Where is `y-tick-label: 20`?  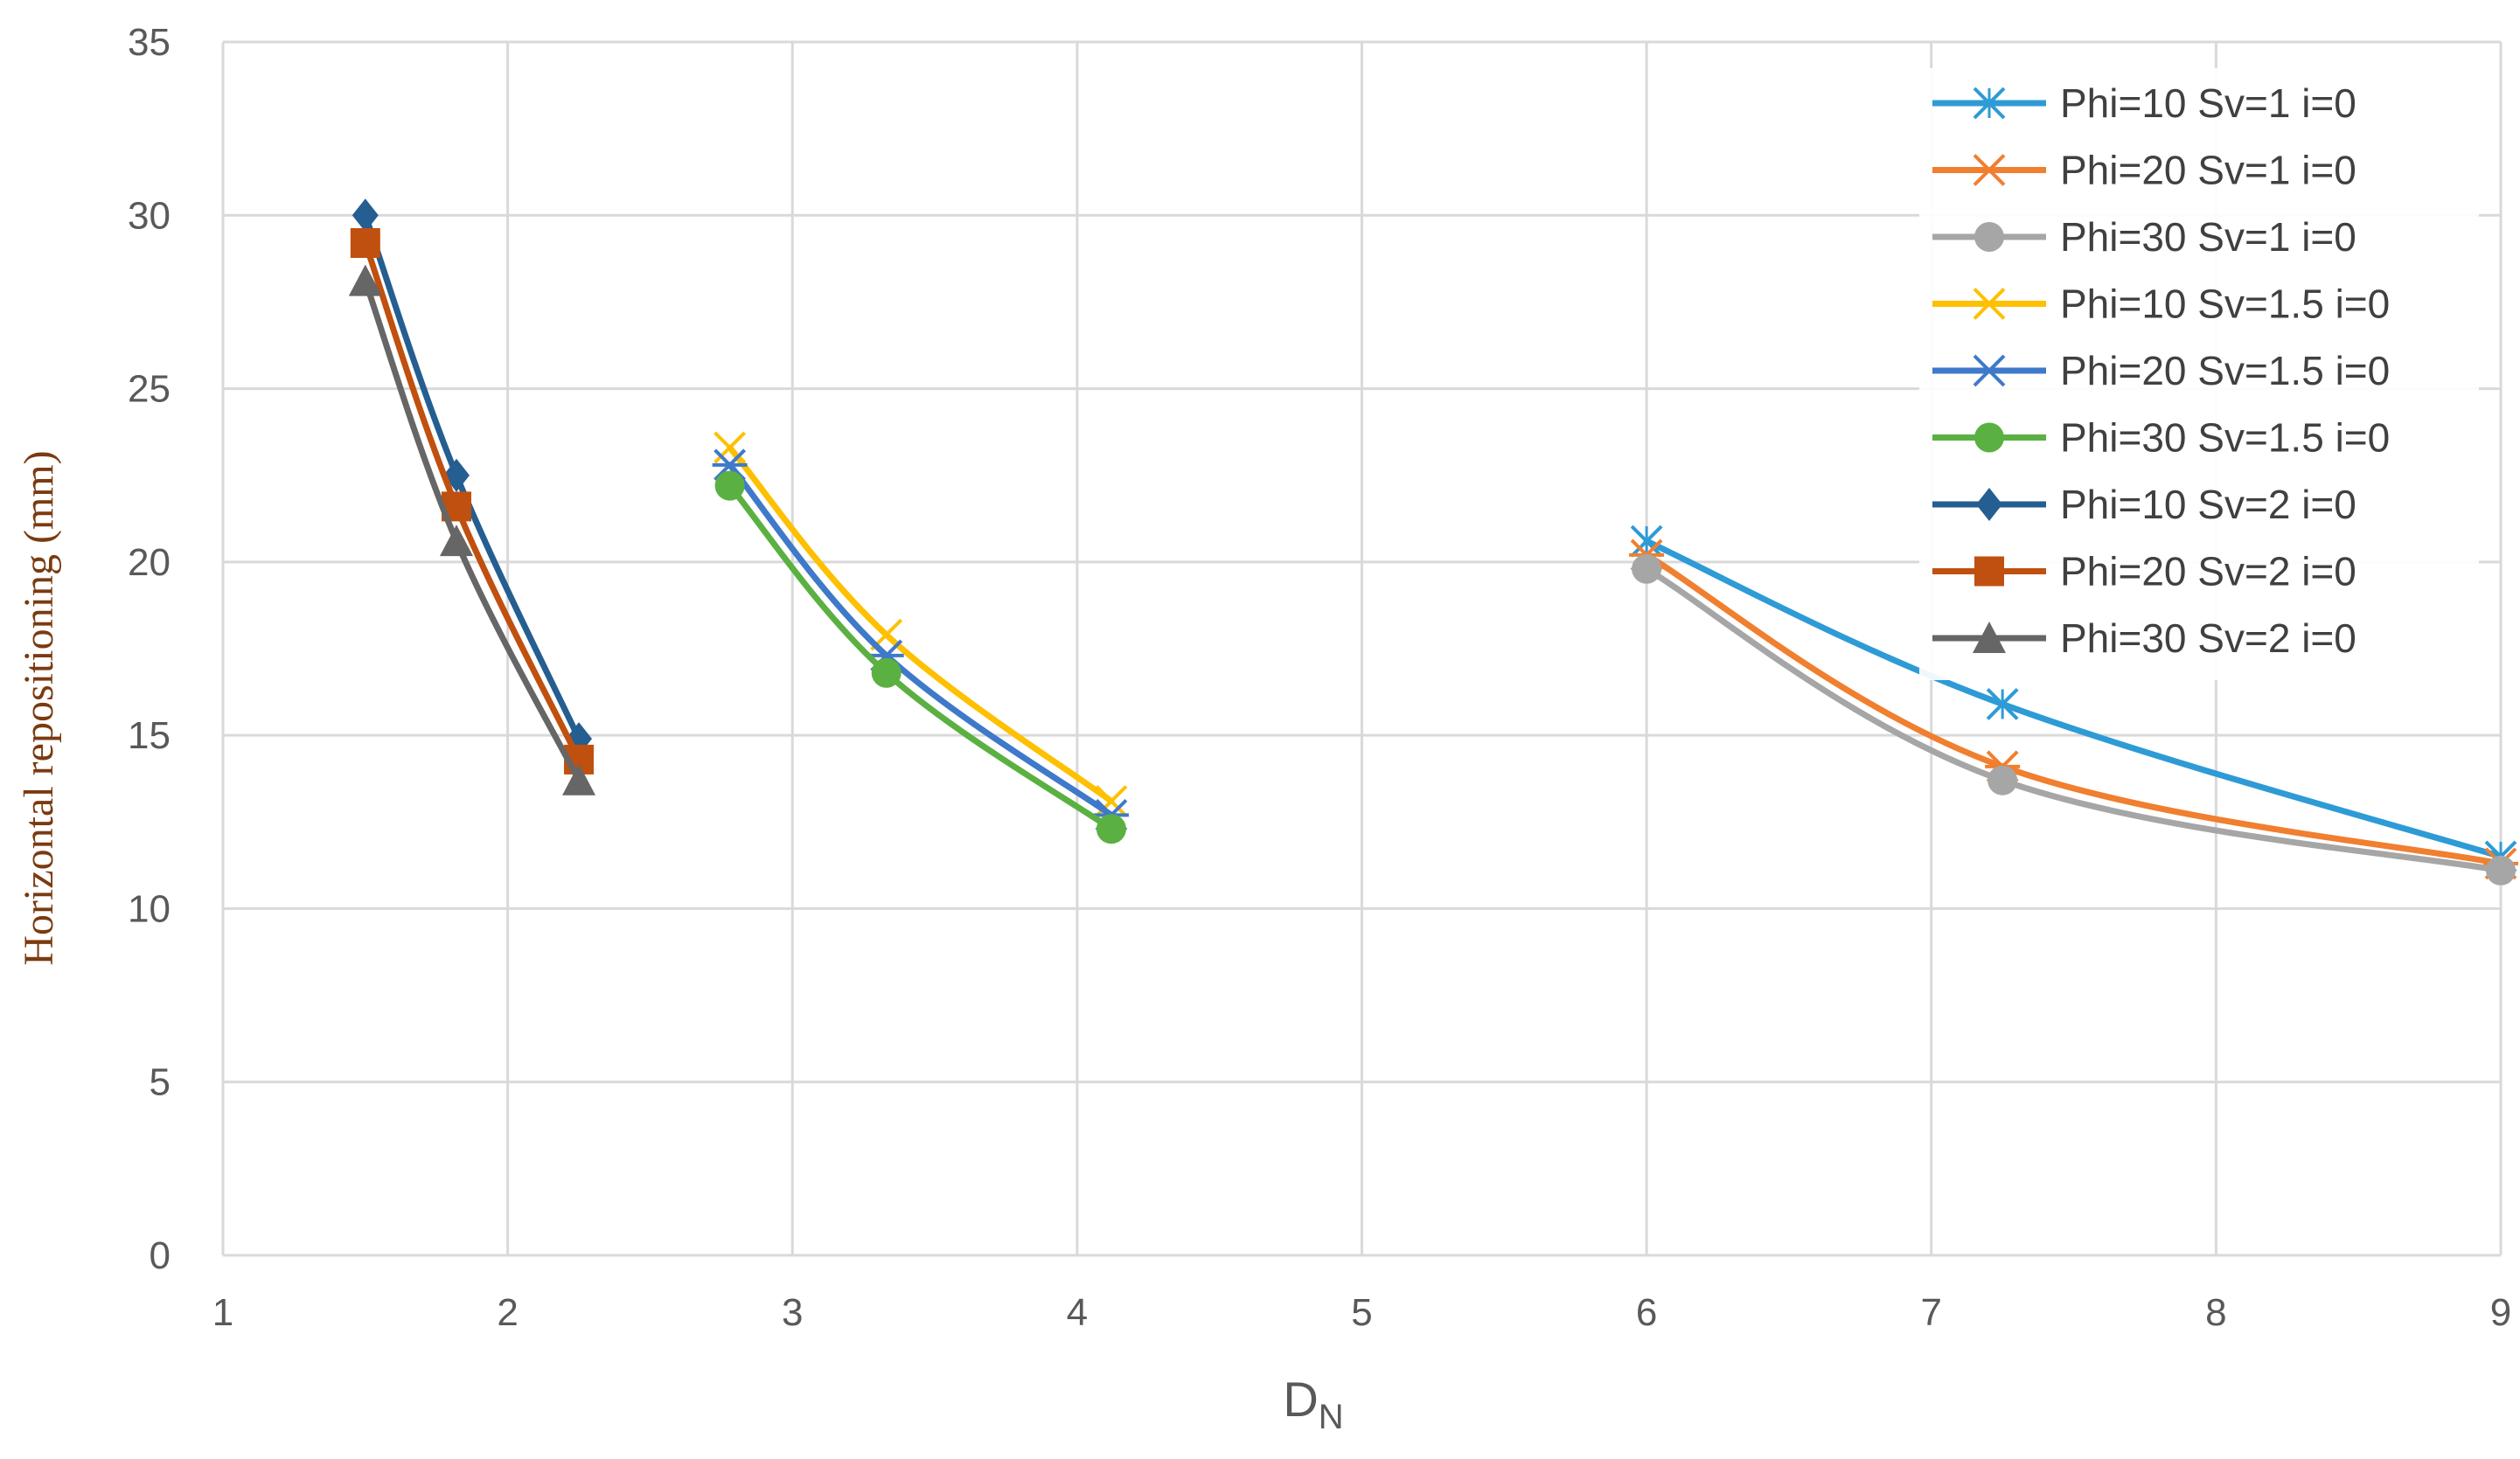
y-tick-label: 20 is located at coordinates (149, 562).